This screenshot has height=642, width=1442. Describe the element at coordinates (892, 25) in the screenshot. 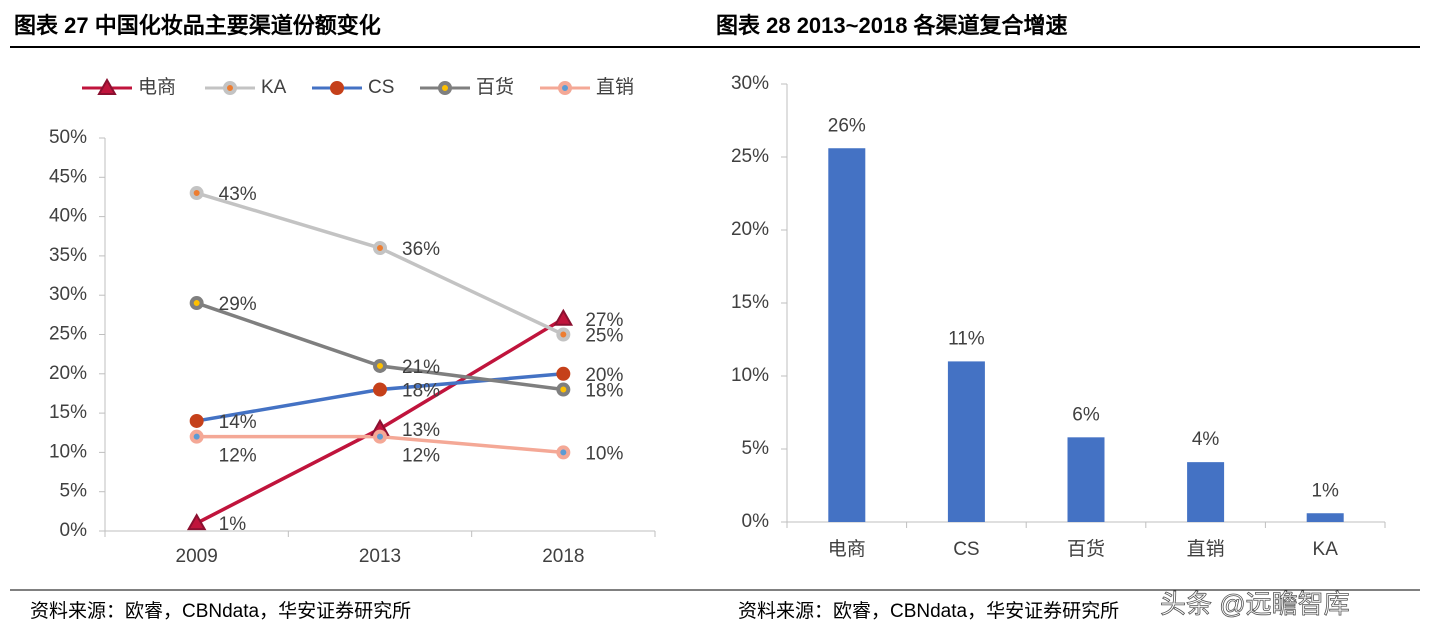

I see `chart-title: 图表 28 2013~2018 各渠道复合增速` at that location.